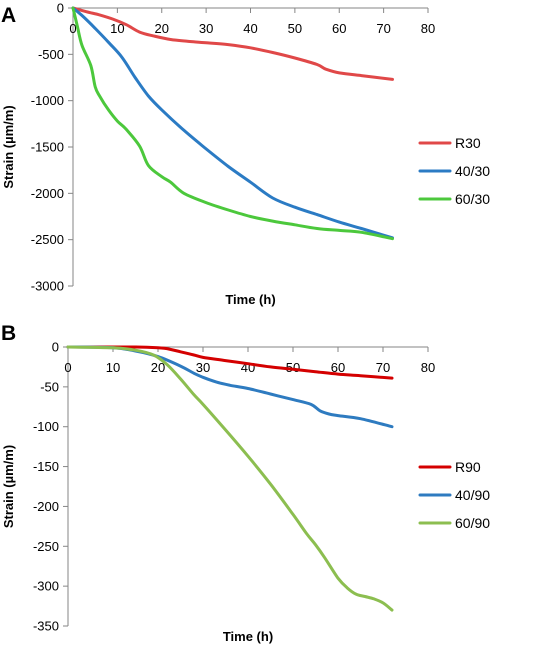 The width and height of the screenshot is (533, 648). I want to click on x-tick-label: 40, so click(250, 28).